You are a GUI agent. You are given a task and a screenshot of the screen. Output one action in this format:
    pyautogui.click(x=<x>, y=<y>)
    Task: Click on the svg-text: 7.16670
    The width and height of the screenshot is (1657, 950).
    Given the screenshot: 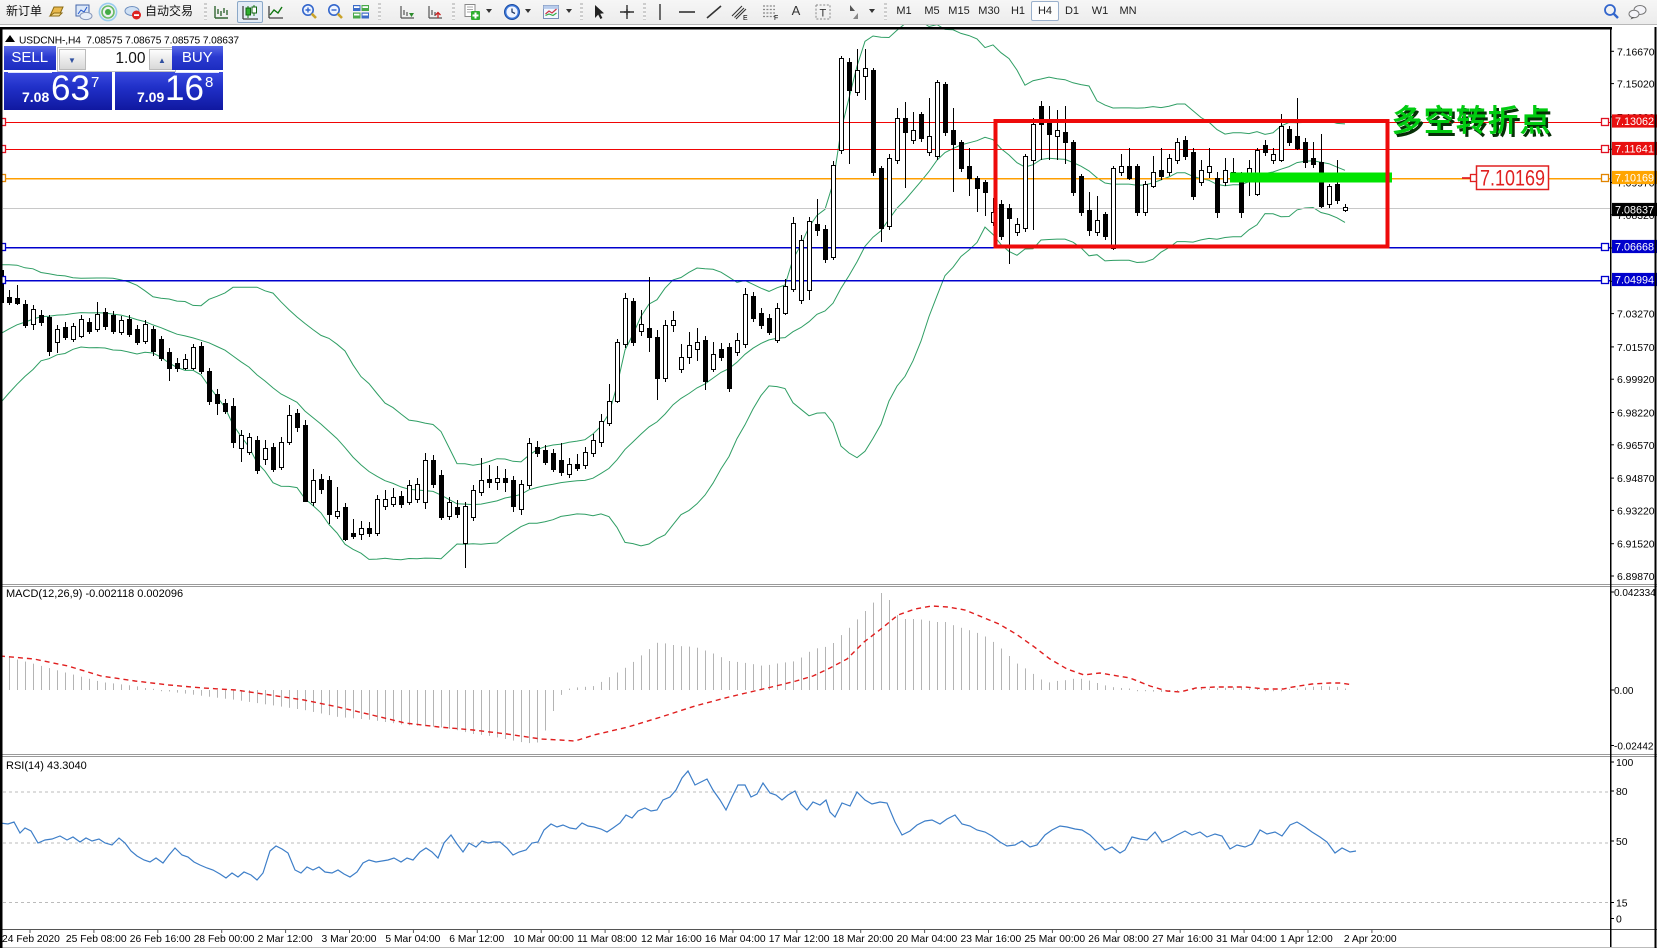 What is the action you would take?
    pyautogui.click(x=1636, y=52)
    